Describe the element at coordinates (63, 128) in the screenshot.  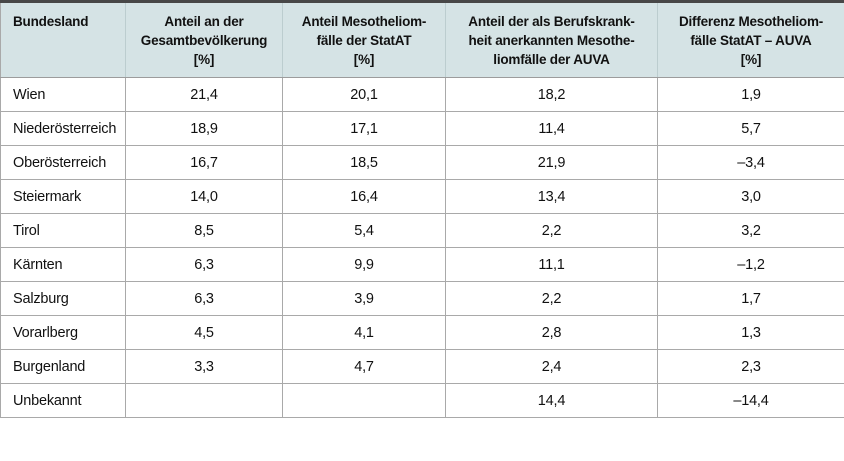
I see `row-label: Niederösterreich` at that location.